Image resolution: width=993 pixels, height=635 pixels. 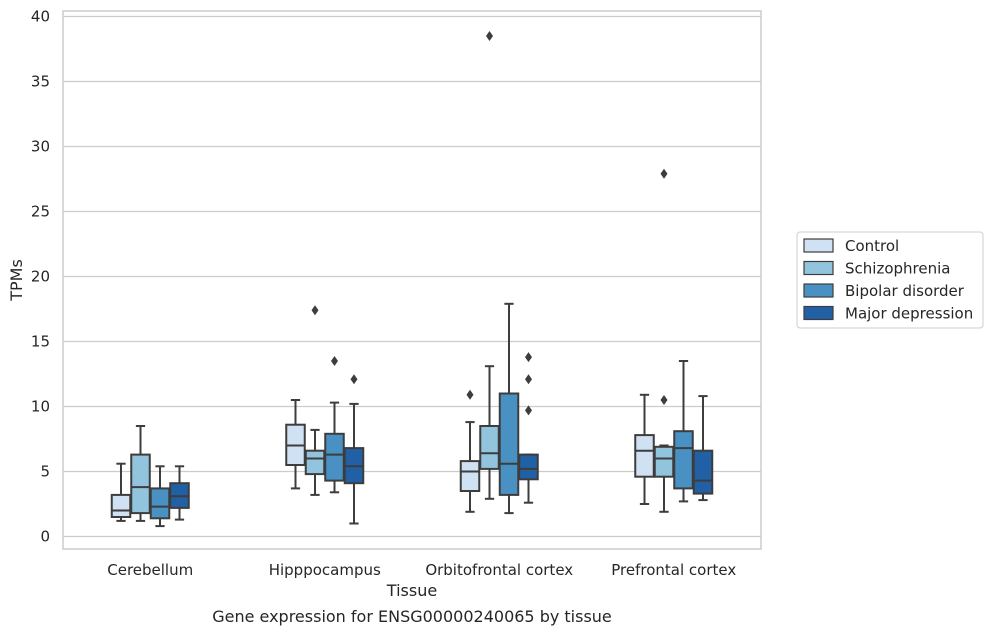 I want to click on y-tick-label: 15, so click(x=40, y=342).